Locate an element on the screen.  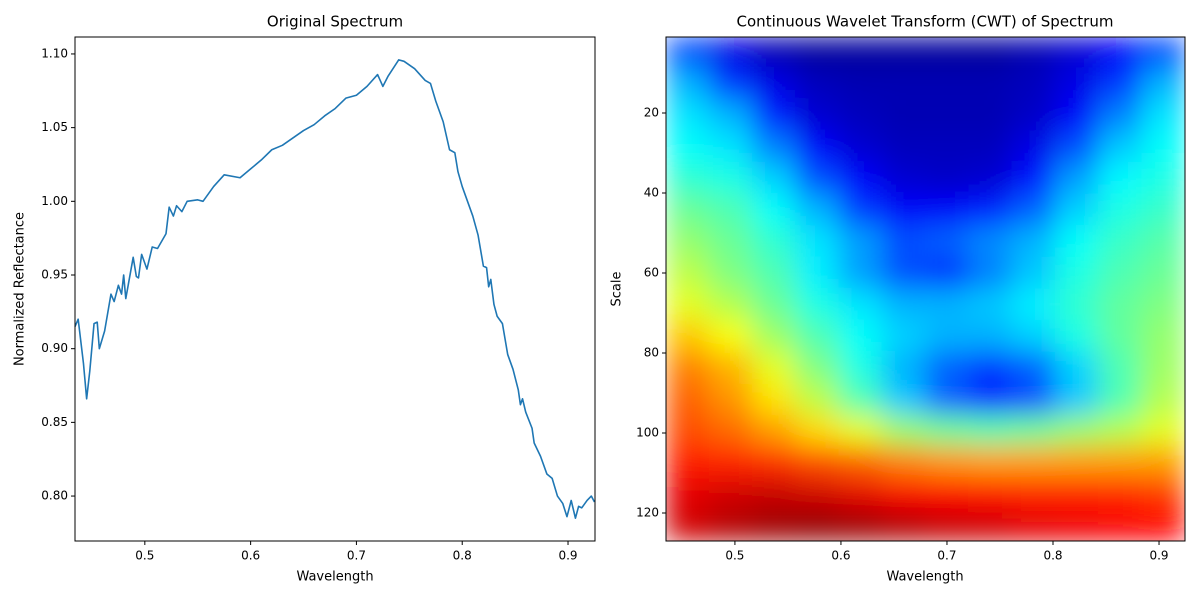
y-tick-label: 0.80 is located at coordinates (54, 496).